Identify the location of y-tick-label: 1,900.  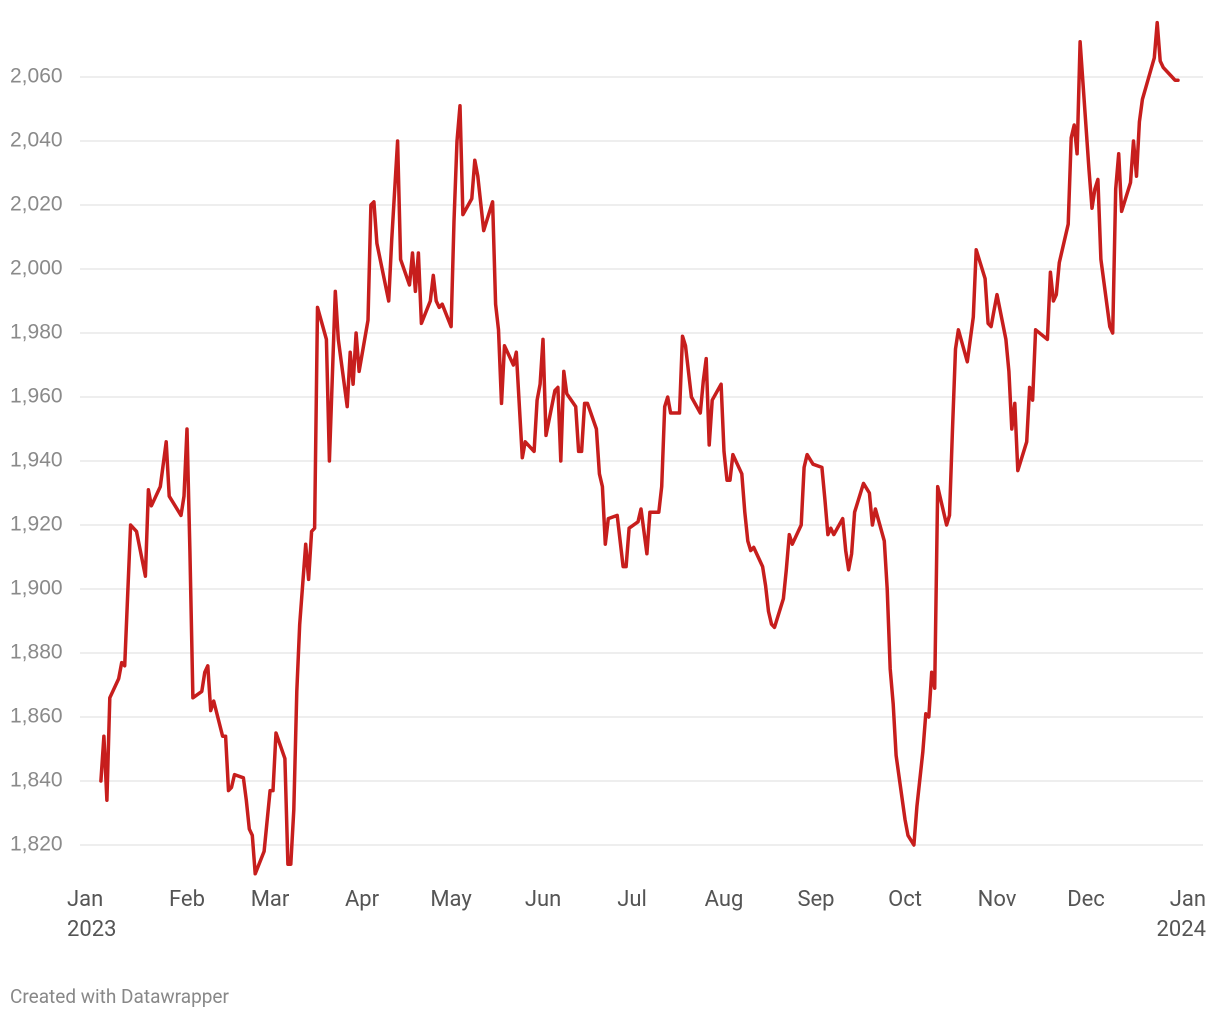
(36, 588).